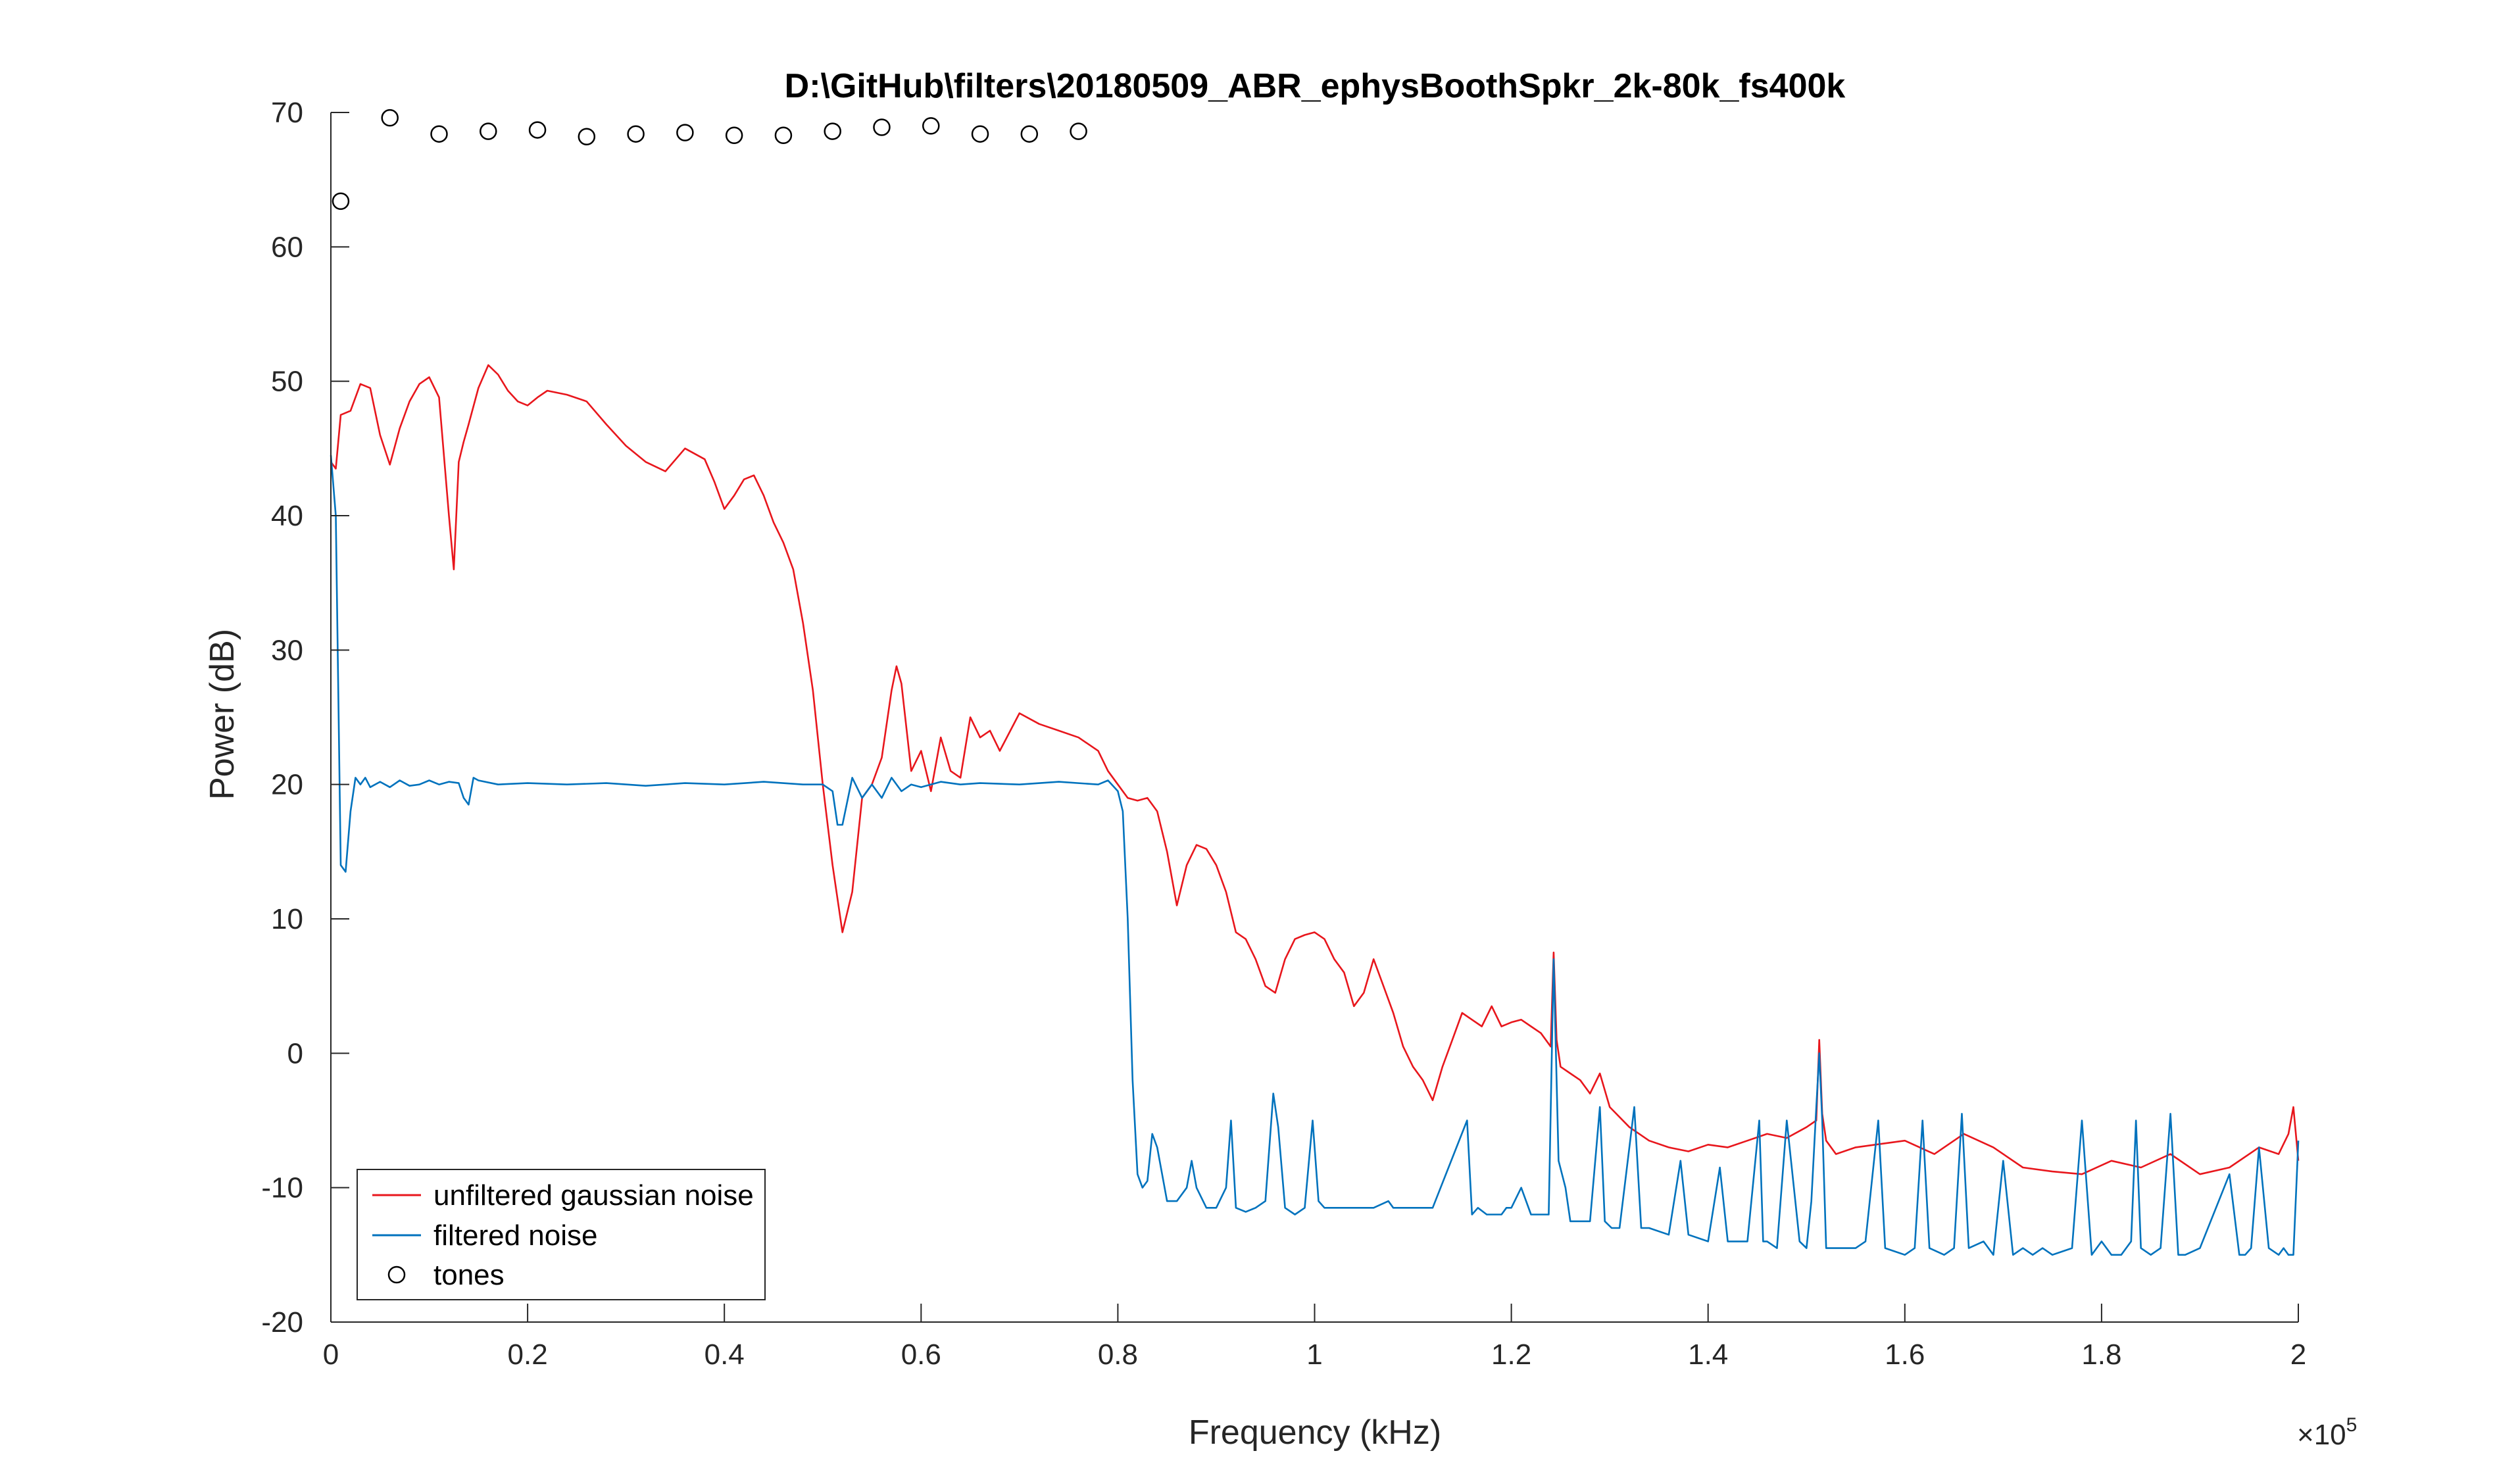 The image size is (2520, 1474). What do you see at coordinates (331, 1355) in the screenshot?
I see `x-tick-label: 0` at bounding box center [331, 1355].